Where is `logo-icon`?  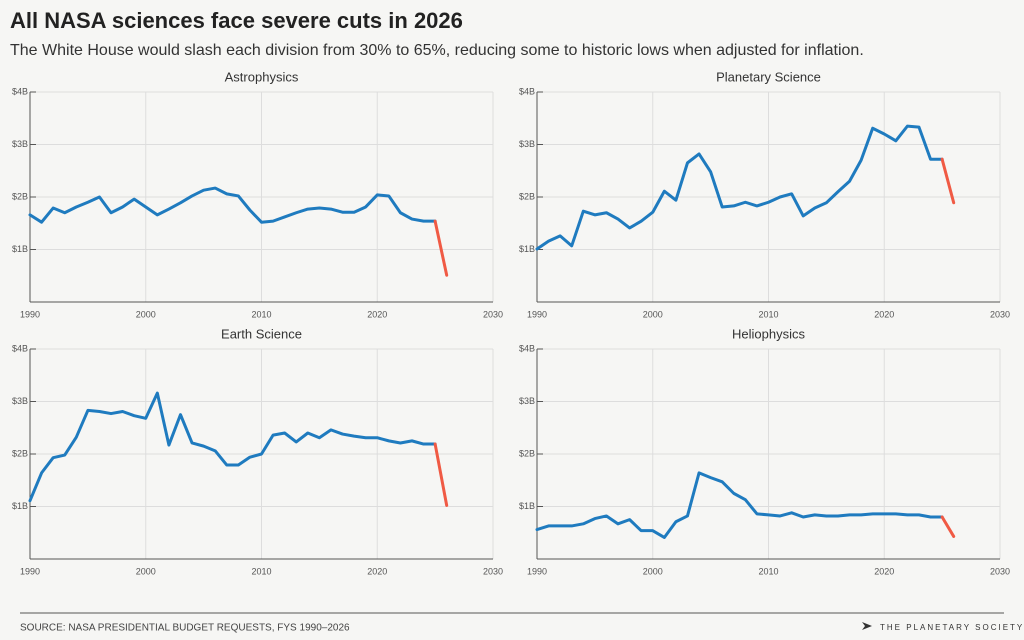 logo-icon is located at coordinates (867, 626).